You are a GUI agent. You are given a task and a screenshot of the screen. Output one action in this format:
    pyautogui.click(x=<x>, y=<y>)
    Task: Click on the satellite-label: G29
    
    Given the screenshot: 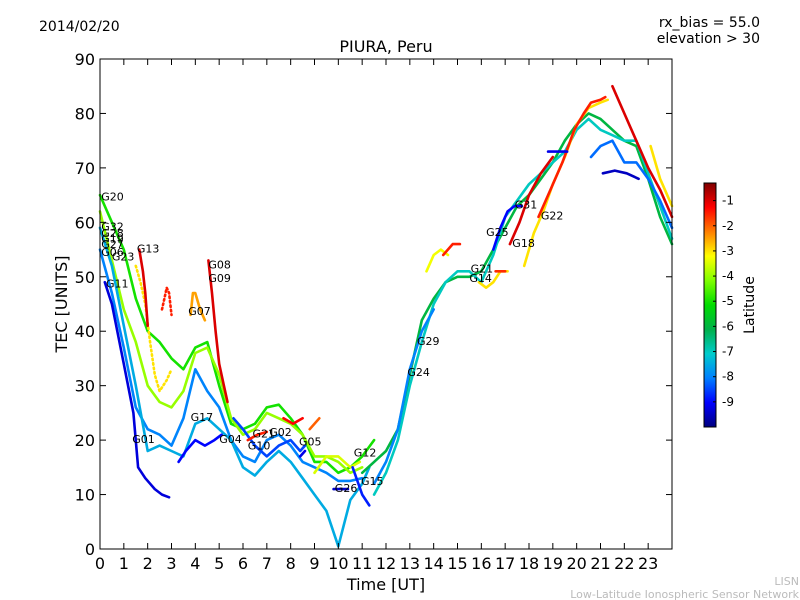 What is the action you would take?
    pyautogui.click(x=428, y=341)
    